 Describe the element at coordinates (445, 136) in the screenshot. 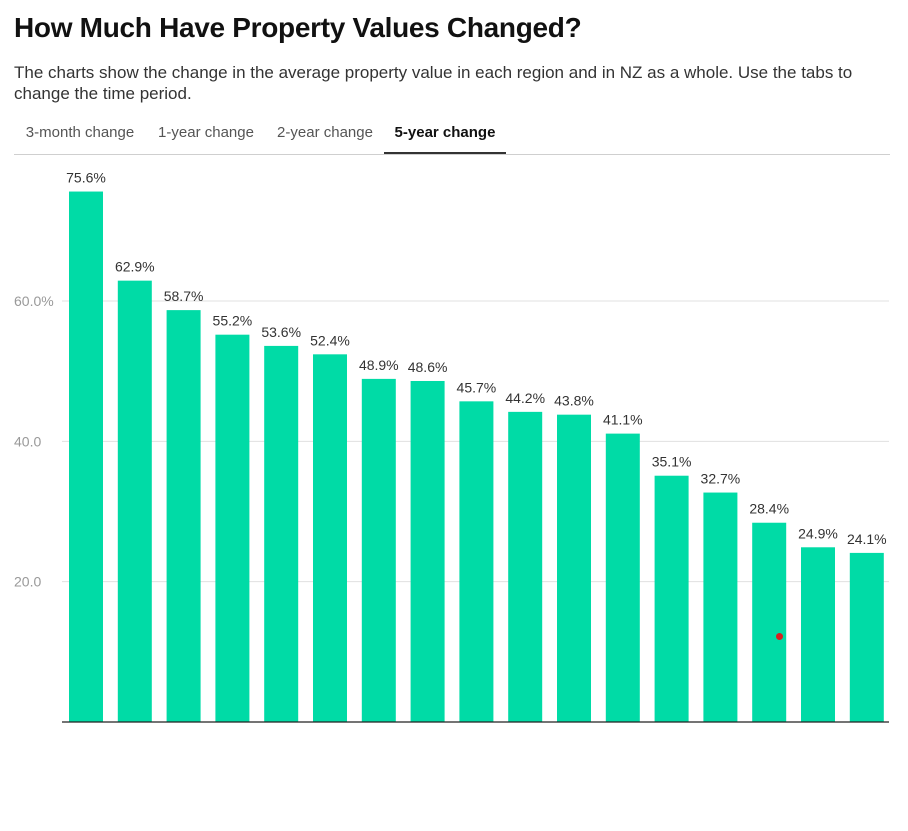

I see `tab-5-year-change: 5-year change` at that location.